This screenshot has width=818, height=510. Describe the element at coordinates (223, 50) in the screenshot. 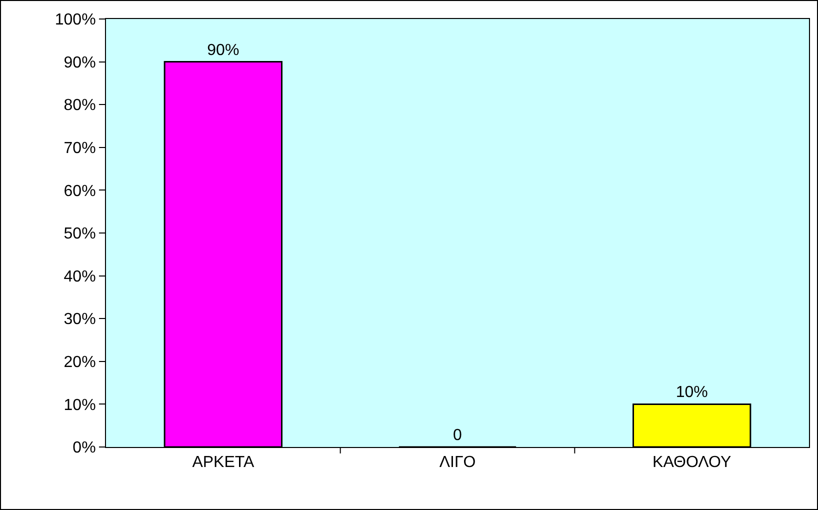

I see `data-label: 90%` at that location.